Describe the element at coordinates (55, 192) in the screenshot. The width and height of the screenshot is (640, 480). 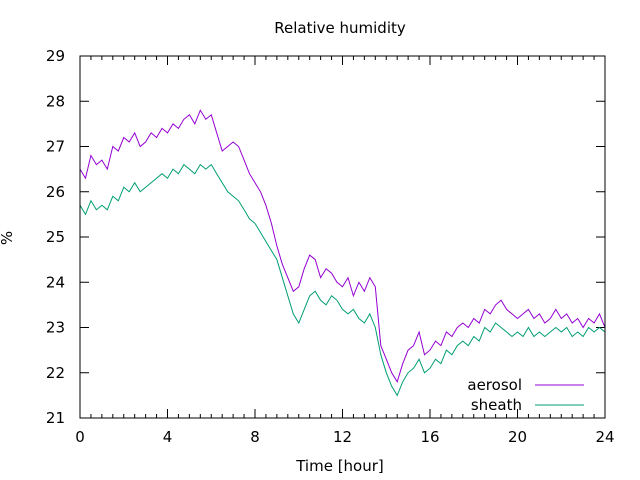
I see `y-tick-label: 26` at that location.